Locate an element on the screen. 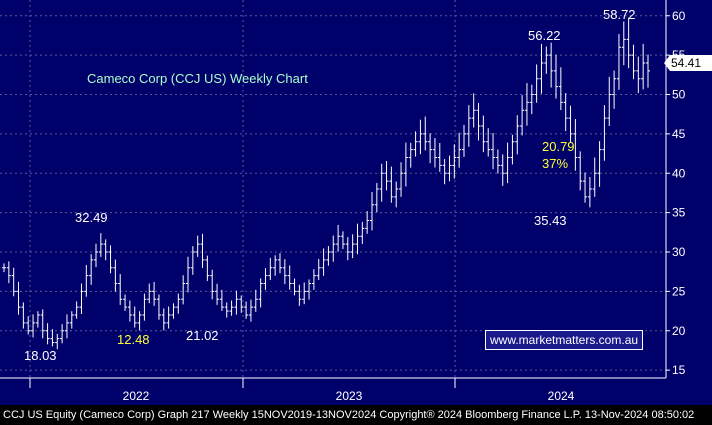  xaxis-background is located at coordinates (333, 391).